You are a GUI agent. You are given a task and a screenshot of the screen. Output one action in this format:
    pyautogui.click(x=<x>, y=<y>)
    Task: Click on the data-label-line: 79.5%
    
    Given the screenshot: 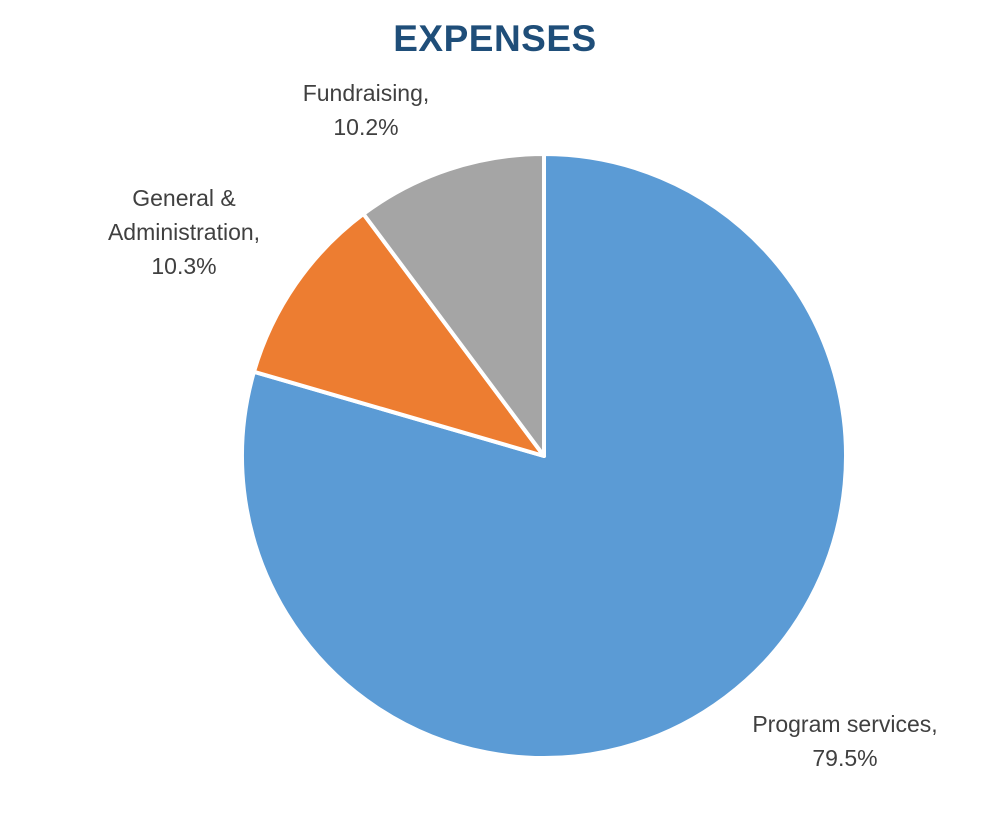 What is the action you would take?
    pyautogui.click(x=844, y=758)
    